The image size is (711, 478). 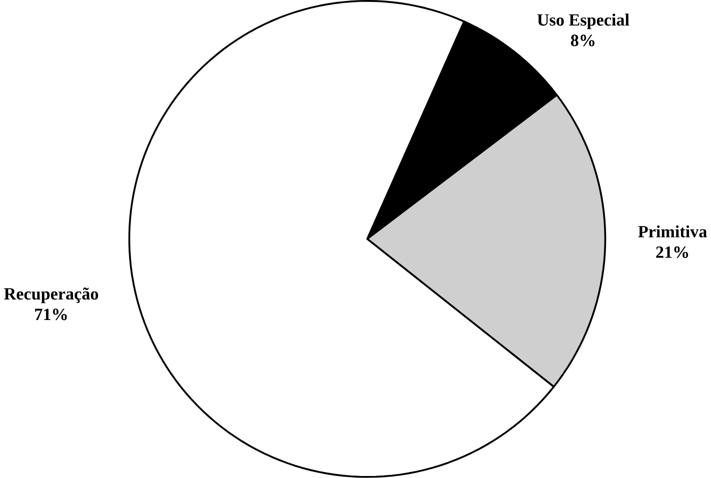 What do you see at coordinates (582, 40) in the screenshot?
I see `data-label: 8%` at bounding box center [582, 40].